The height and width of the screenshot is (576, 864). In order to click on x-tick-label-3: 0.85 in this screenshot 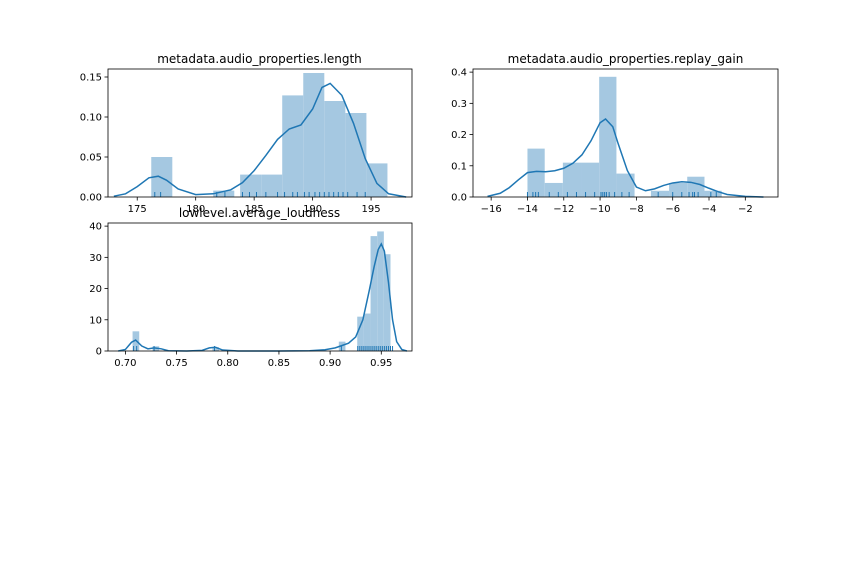, I will do `click(279, 363)`.